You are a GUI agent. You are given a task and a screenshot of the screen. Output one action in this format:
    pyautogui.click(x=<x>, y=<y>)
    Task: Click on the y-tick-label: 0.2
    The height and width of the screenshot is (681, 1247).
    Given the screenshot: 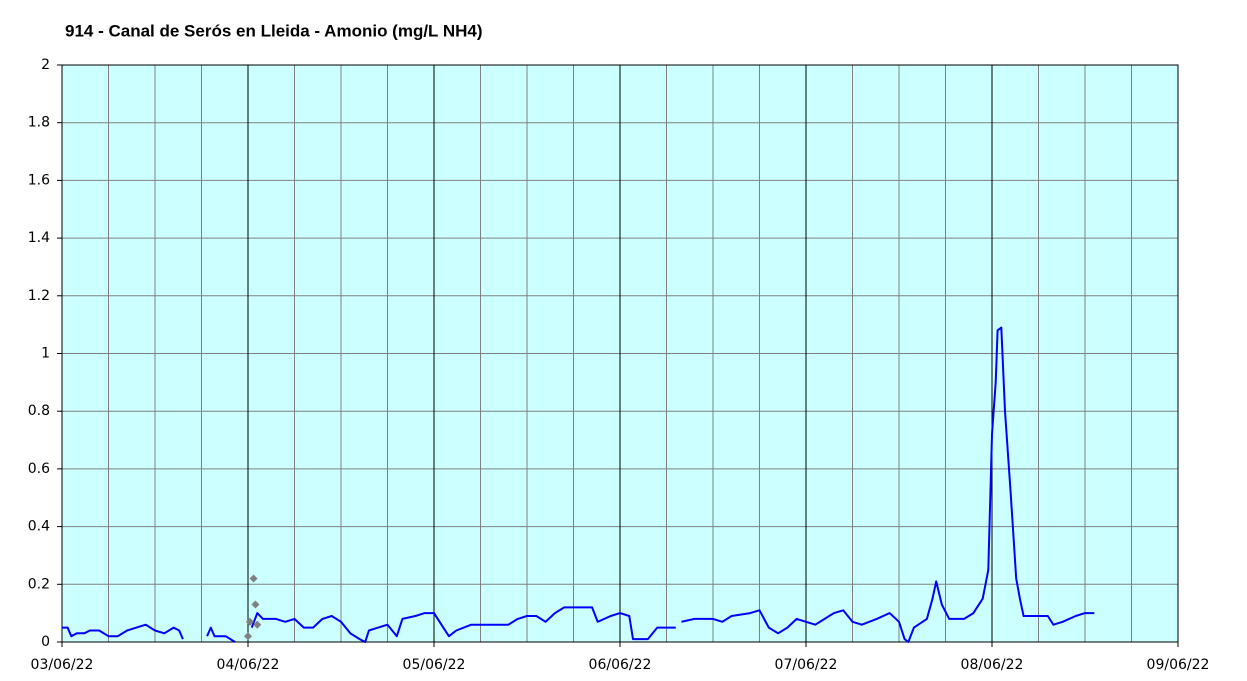 What is the action you would take?
    pyautogui.click(x=39, y=584)
    